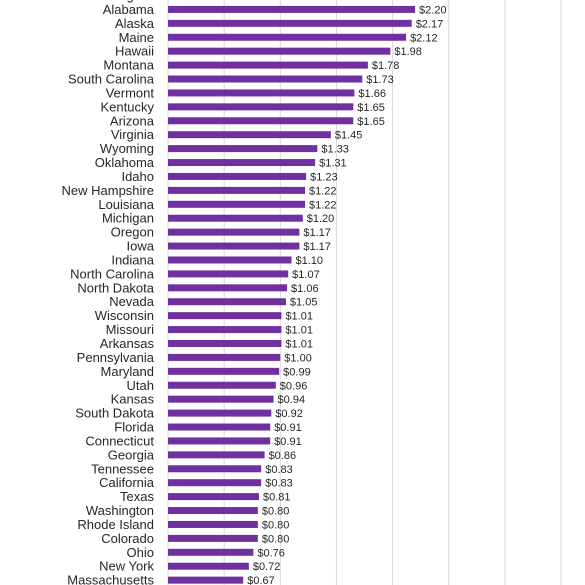 The width and height of the screenshot is (585, 585). I want to click on category-label: Georgia, so click(131, 454).